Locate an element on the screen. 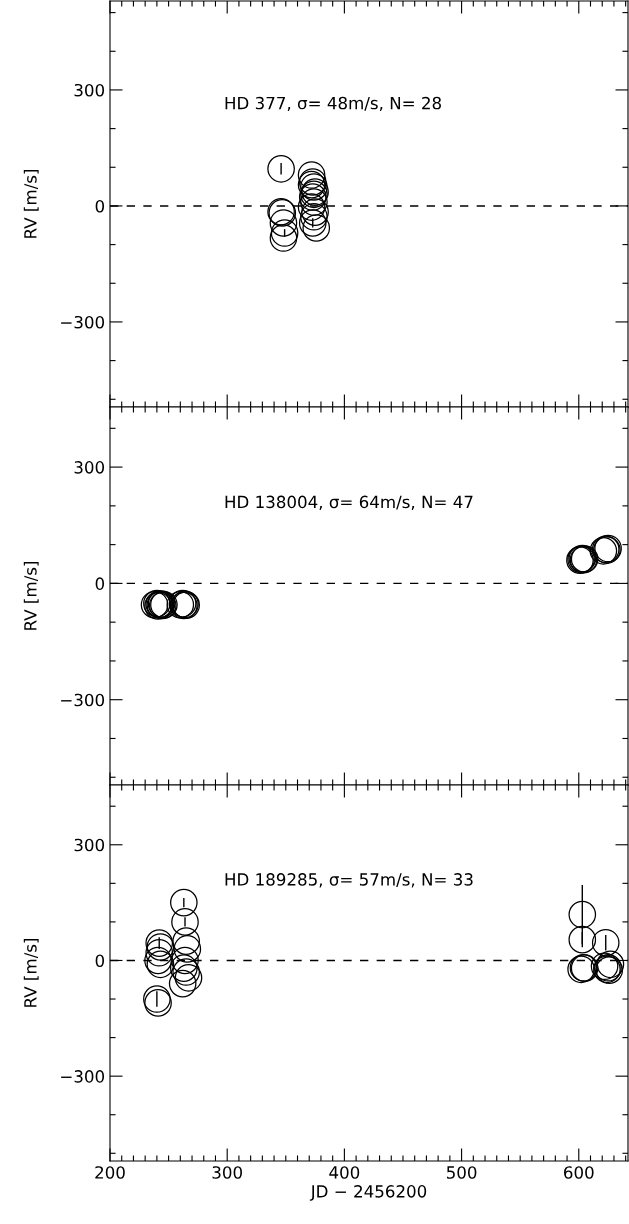  x-axis-title: JD − 2456200 is located at coordinates (368, 1193).